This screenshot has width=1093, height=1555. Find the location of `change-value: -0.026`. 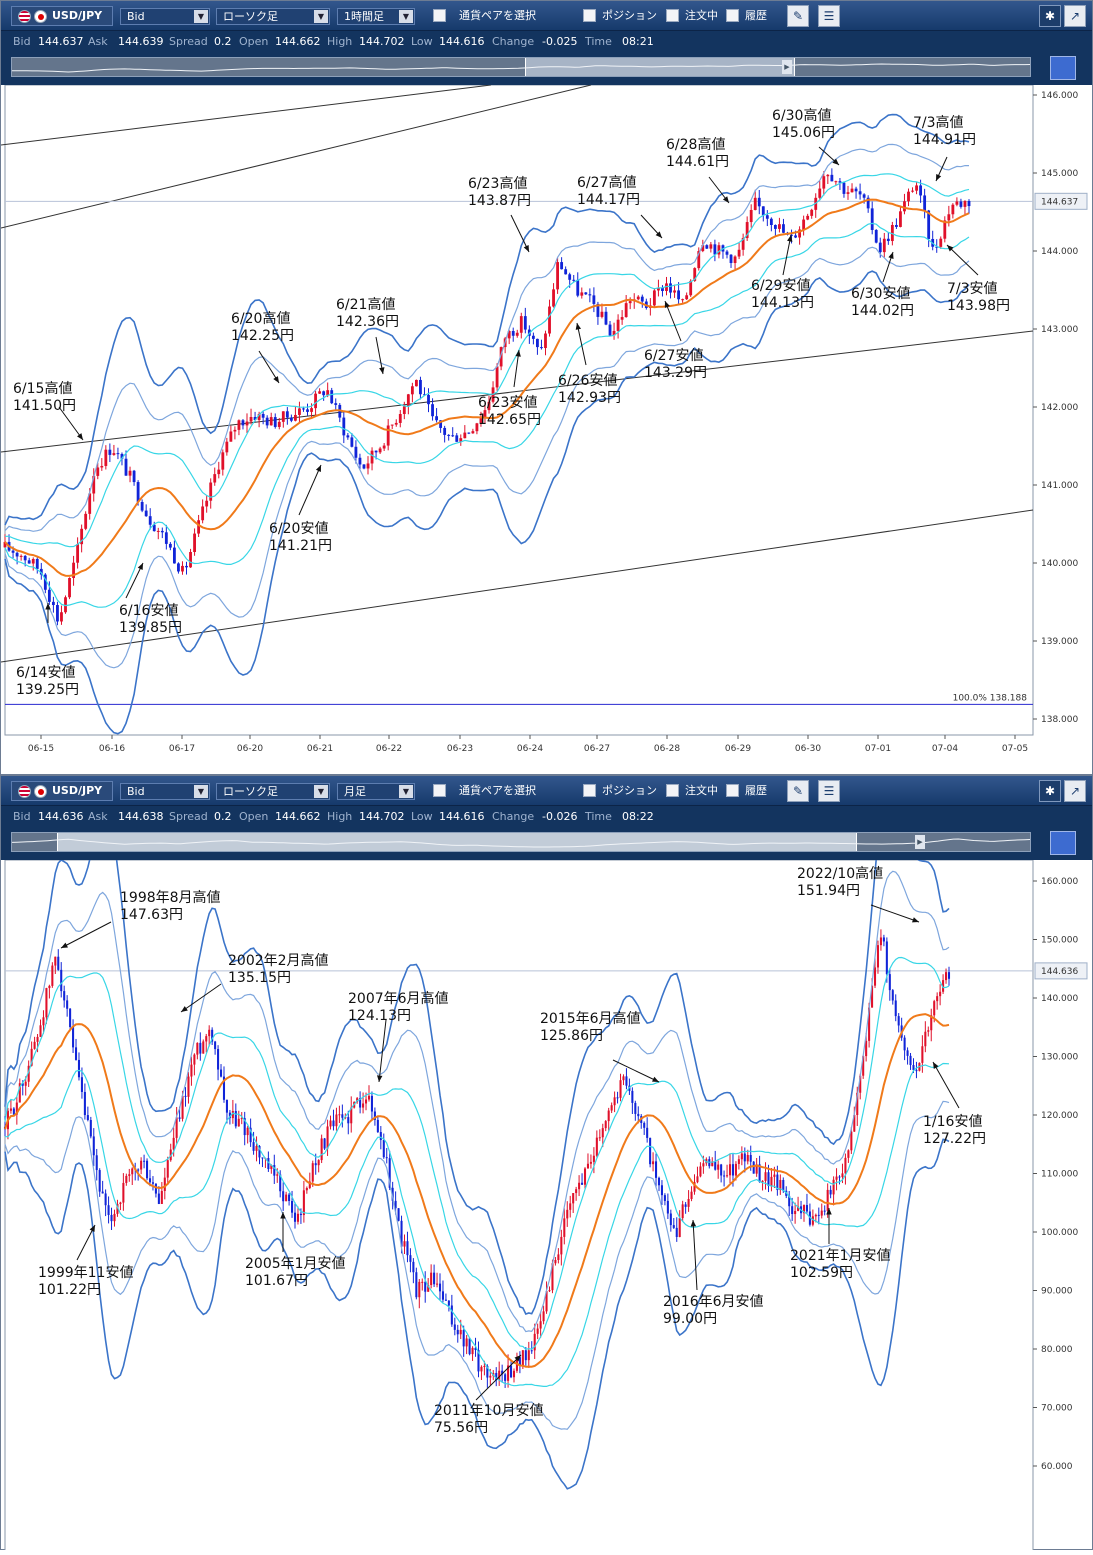

change-value: -0.026 is located at coordinates (560, 816).